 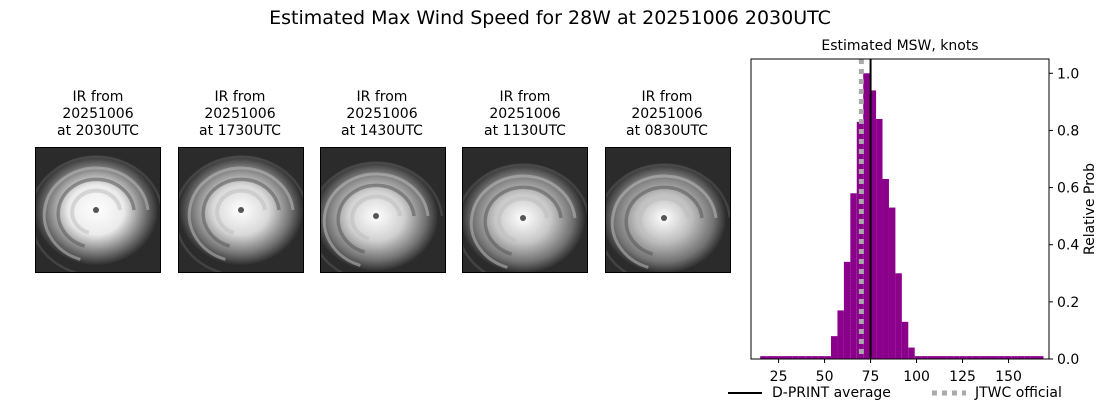 I want to click on y-tick-label: 1.0, so click(x=1068, y=74).